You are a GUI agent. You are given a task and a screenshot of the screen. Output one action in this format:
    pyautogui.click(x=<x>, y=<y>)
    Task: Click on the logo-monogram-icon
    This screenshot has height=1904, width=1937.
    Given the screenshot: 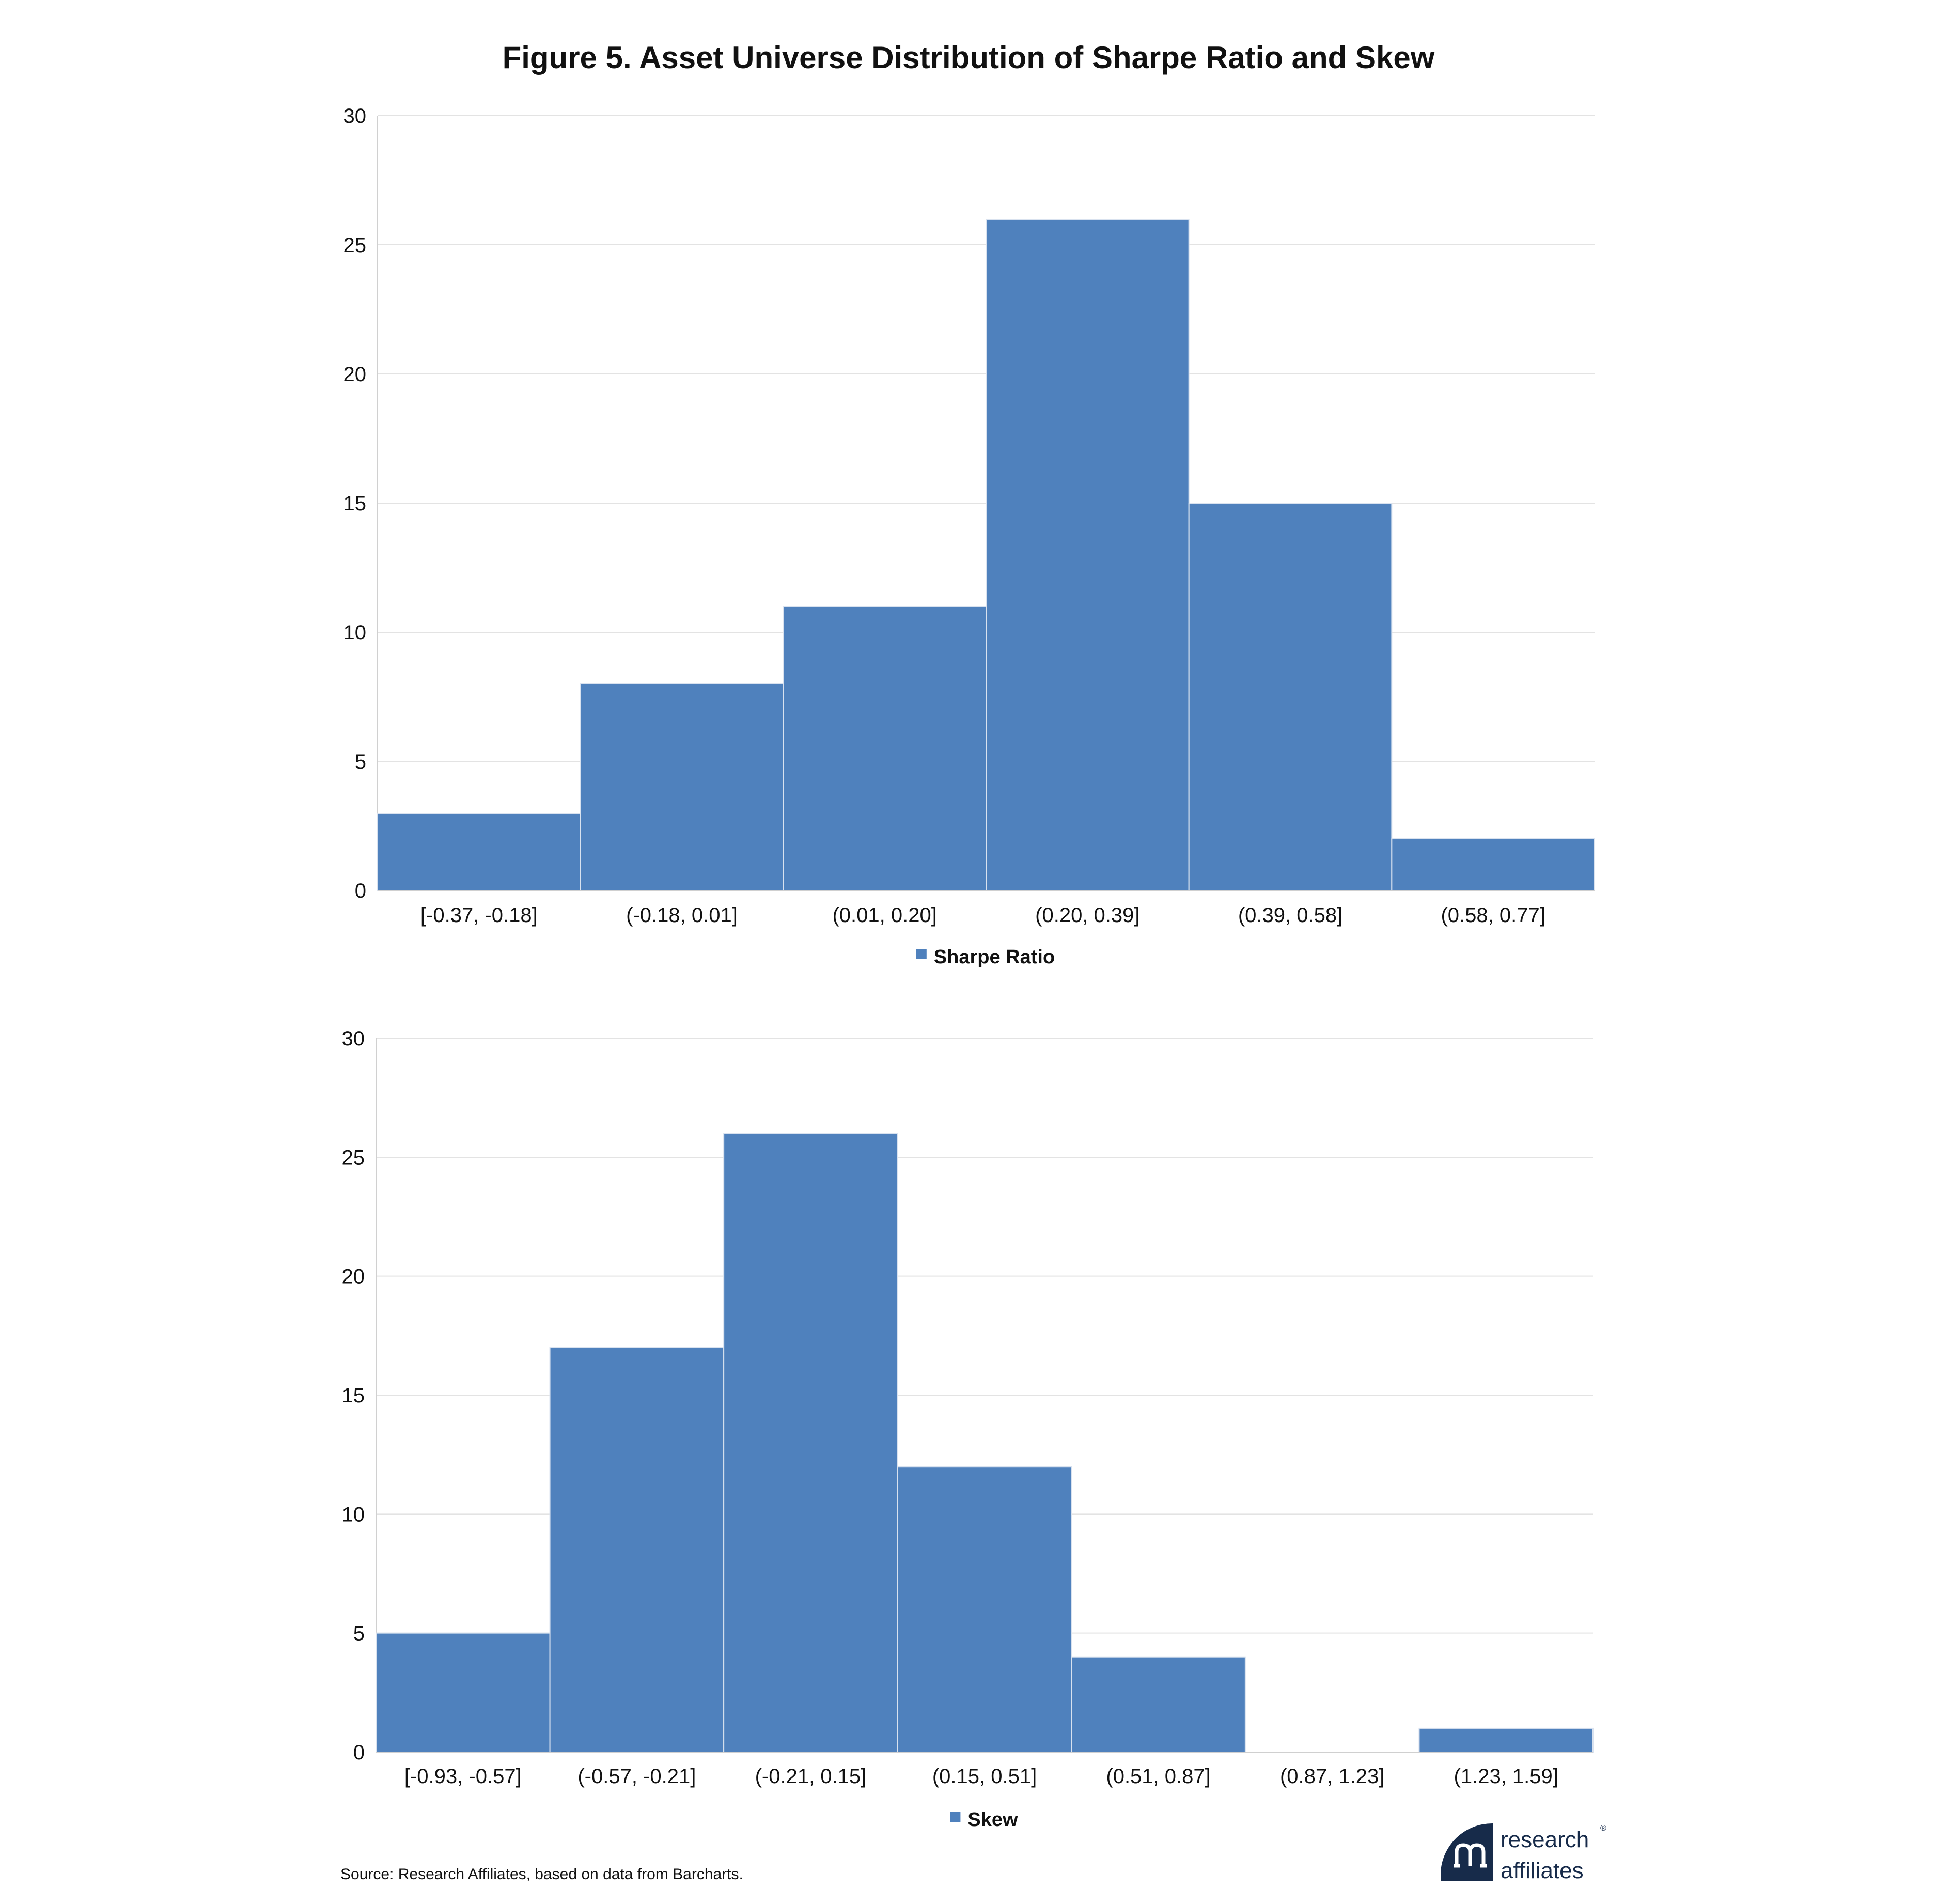 What is the action you would take?
    pyautogui.click(x=1470, y=1855)
    